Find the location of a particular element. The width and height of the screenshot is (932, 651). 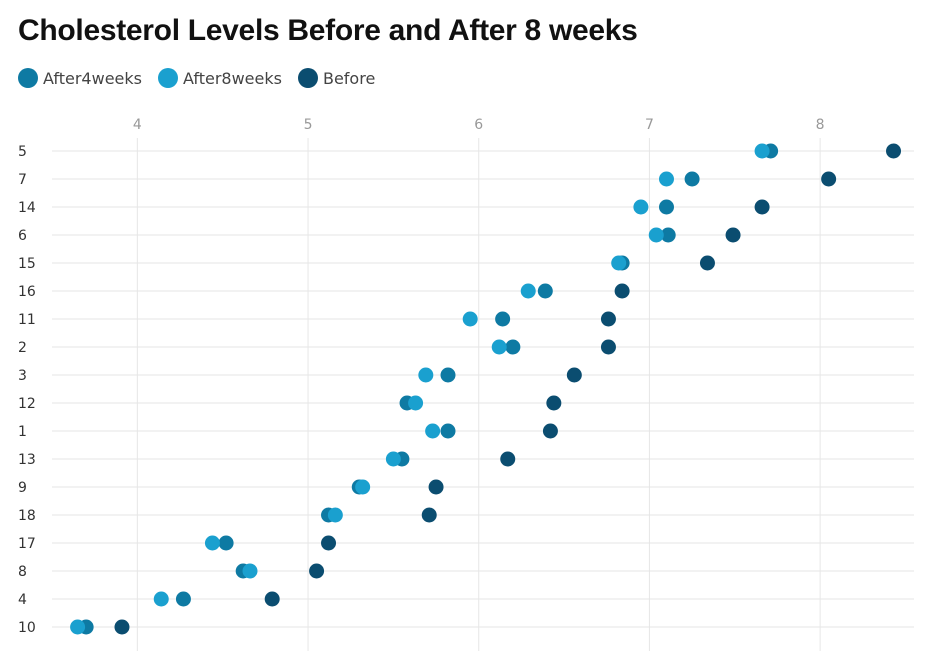

y-tick-label-4: 4 is located at coordinates (22, 600).